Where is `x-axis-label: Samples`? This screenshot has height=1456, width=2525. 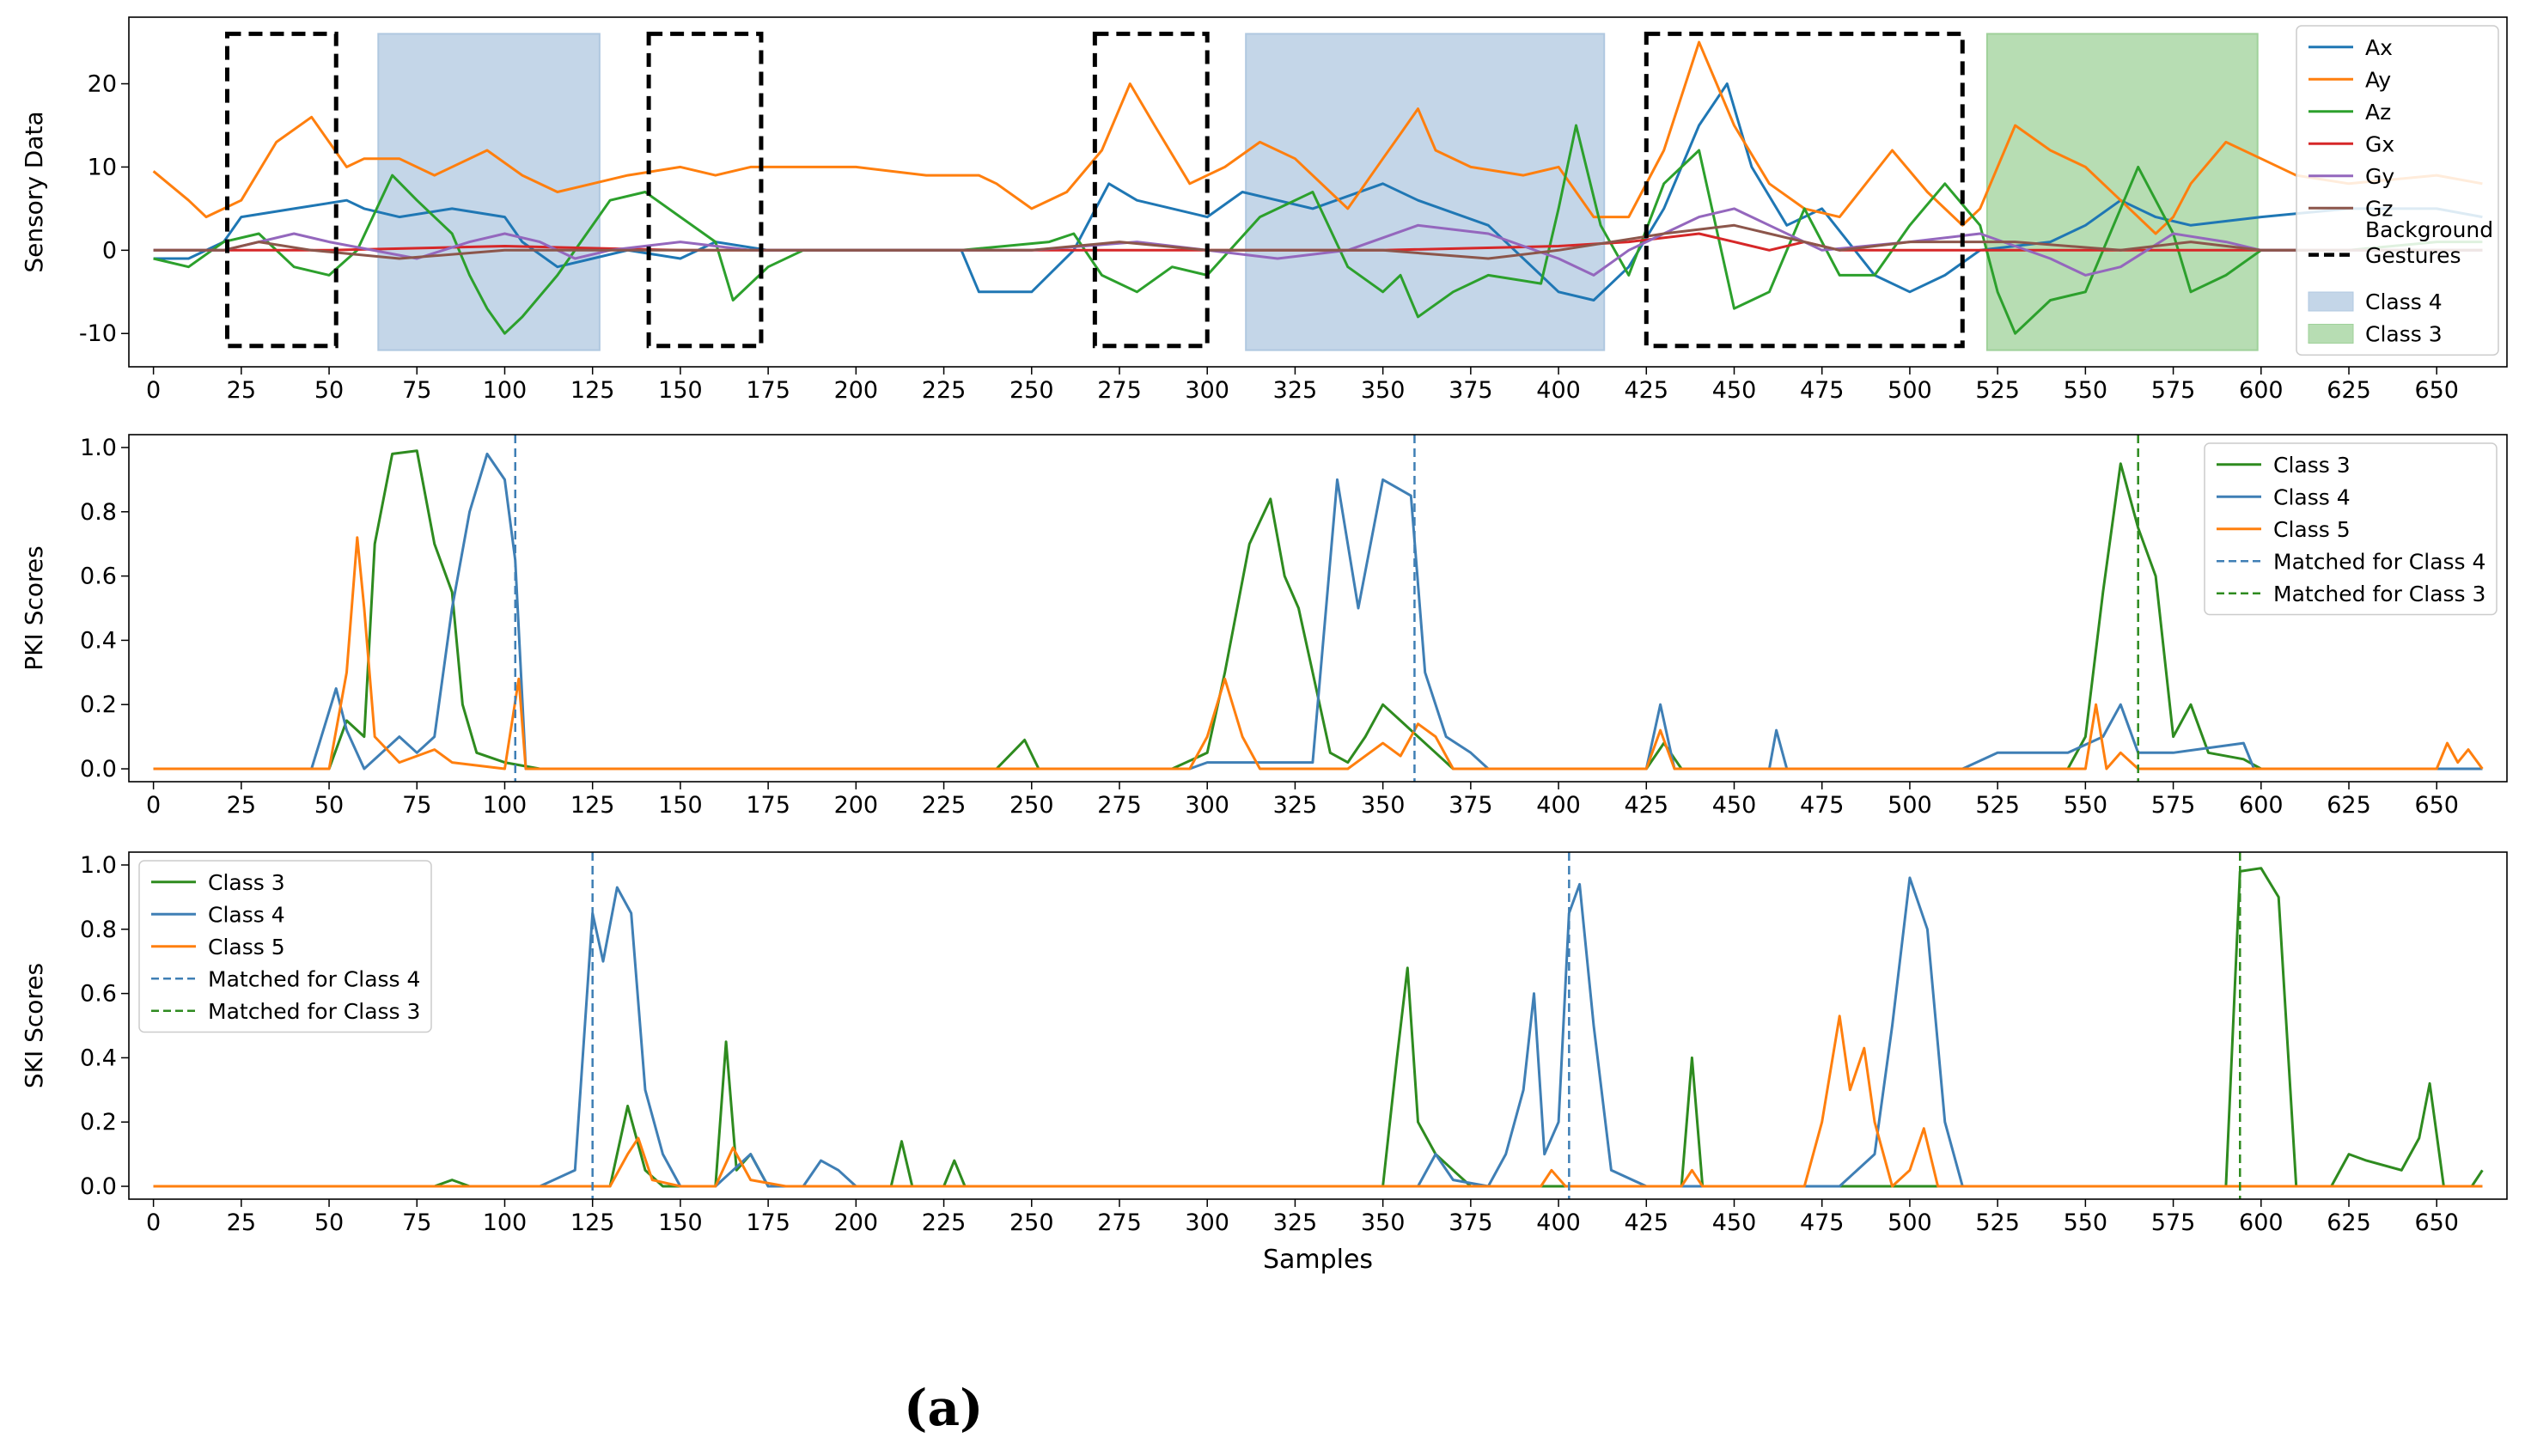 x-axis-label: Samples is located at coordinates (1318, 1260).